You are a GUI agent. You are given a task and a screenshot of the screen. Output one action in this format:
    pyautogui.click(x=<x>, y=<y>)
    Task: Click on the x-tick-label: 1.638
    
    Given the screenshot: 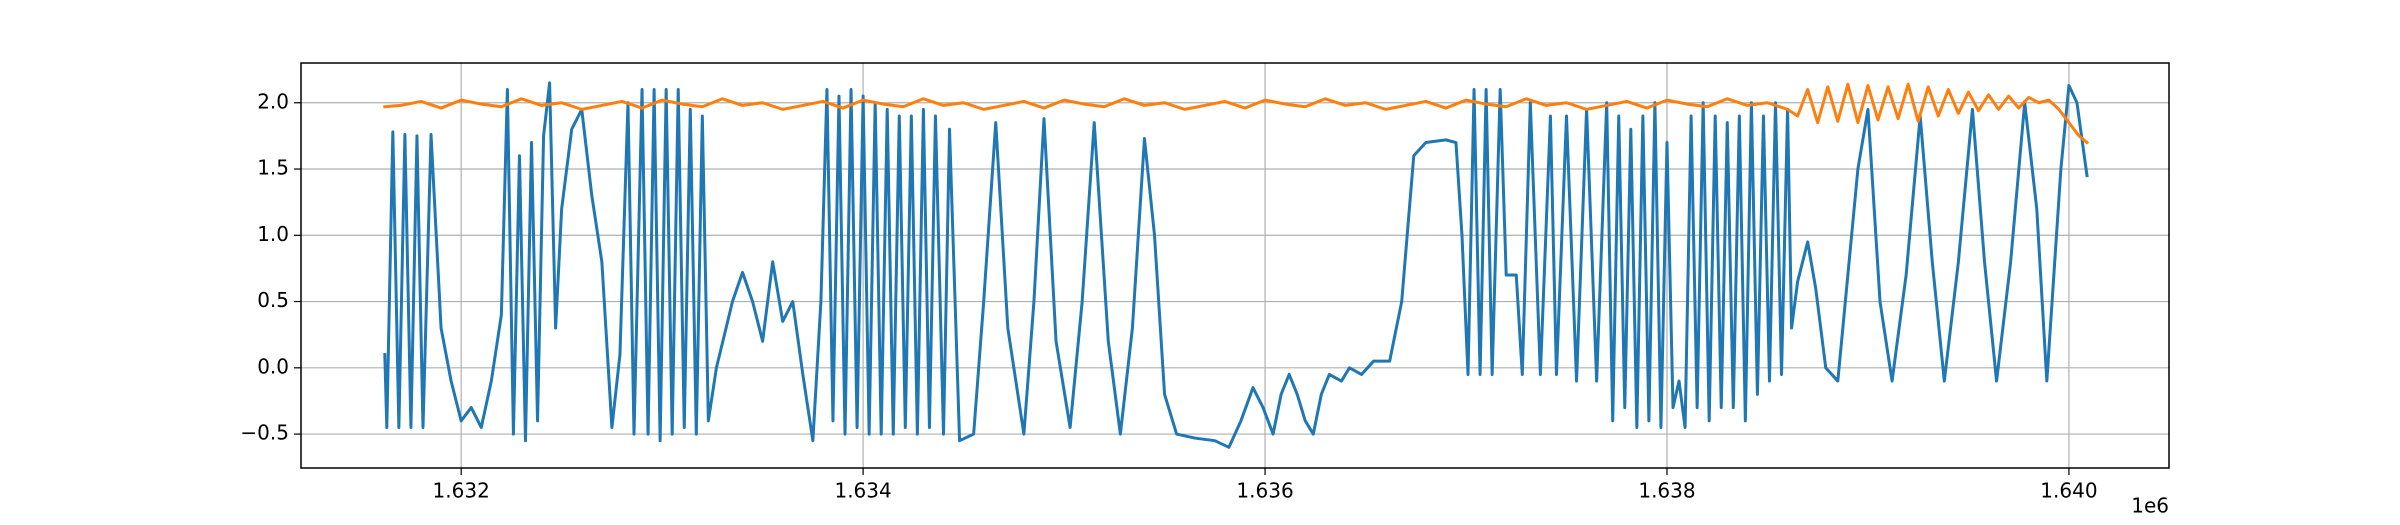 What is the action you would take?
    pyautogui.click(x=1666, y=491)
    